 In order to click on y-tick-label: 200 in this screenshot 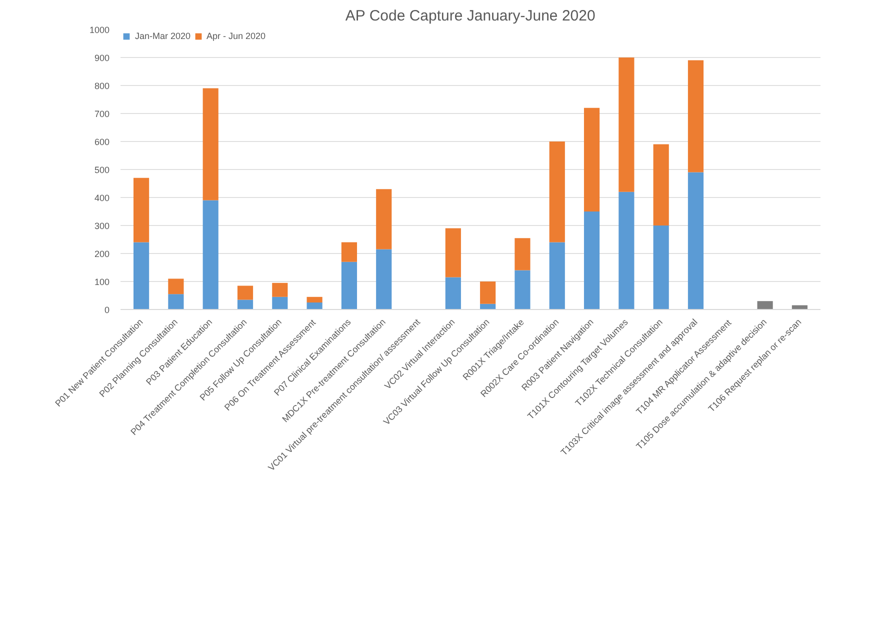, I will do `click(102, 254)`.